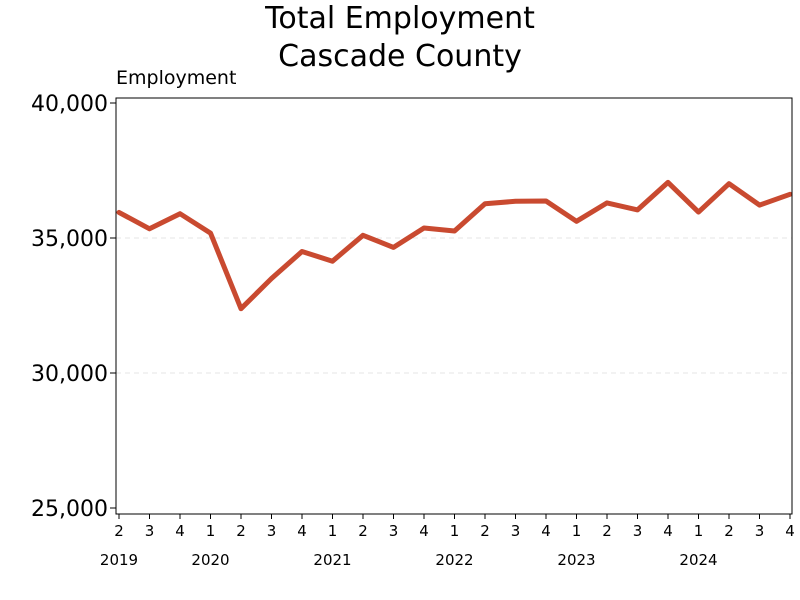 The image size is (800, 600). What do you see at coordinates (176, 78) in the screenshot?
I see `y-axis-label: Employment` at bounding box center [176, 78].